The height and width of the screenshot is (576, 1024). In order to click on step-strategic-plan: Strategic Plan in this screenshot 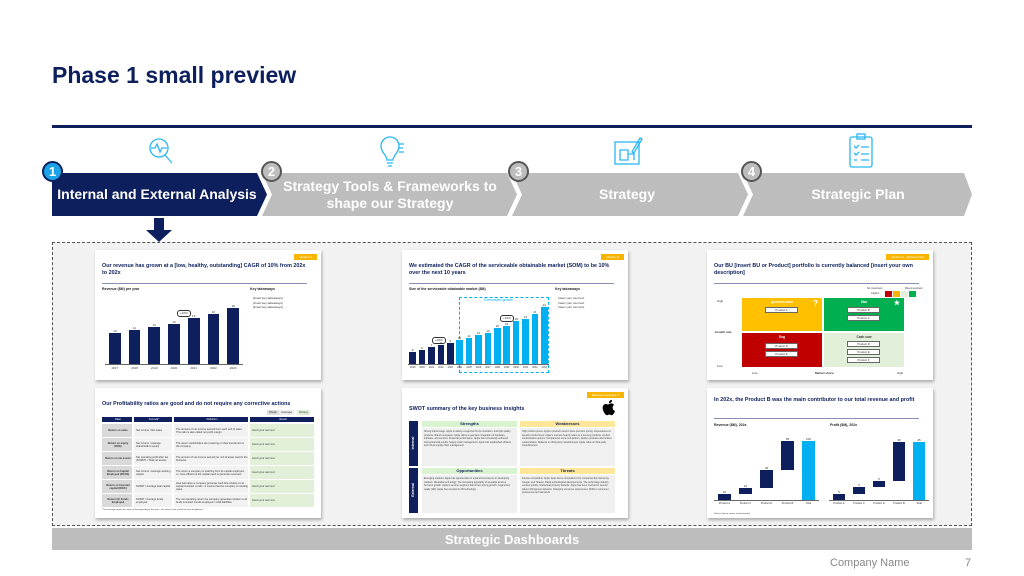, I will do `click(858, 194)`.